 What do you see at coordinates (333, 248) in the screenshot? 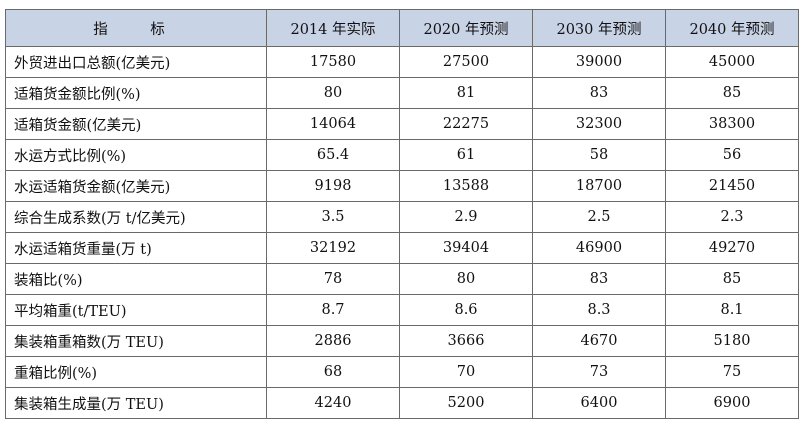
I see `cell-value: 32192` at bounding box center [333, 248].